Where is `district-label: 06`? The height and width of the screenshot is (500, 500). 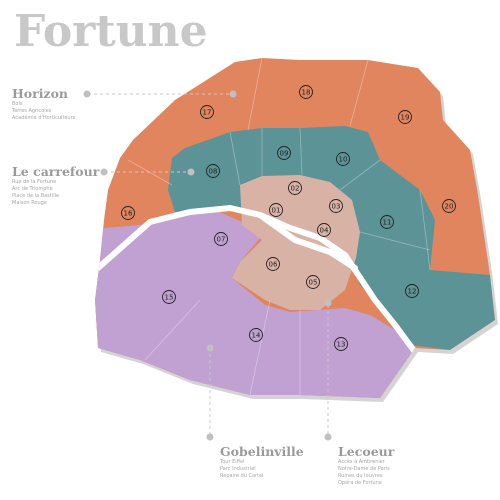 district-label: 06 is located at coordinates (273, 265).